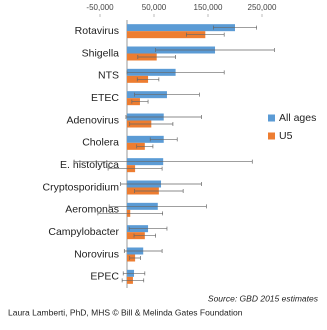 This screenshot has height=330, width=327. Describe the element at coordinates (92, 210) in the screenshot. I see `category-label: Aeromonas` at that location.